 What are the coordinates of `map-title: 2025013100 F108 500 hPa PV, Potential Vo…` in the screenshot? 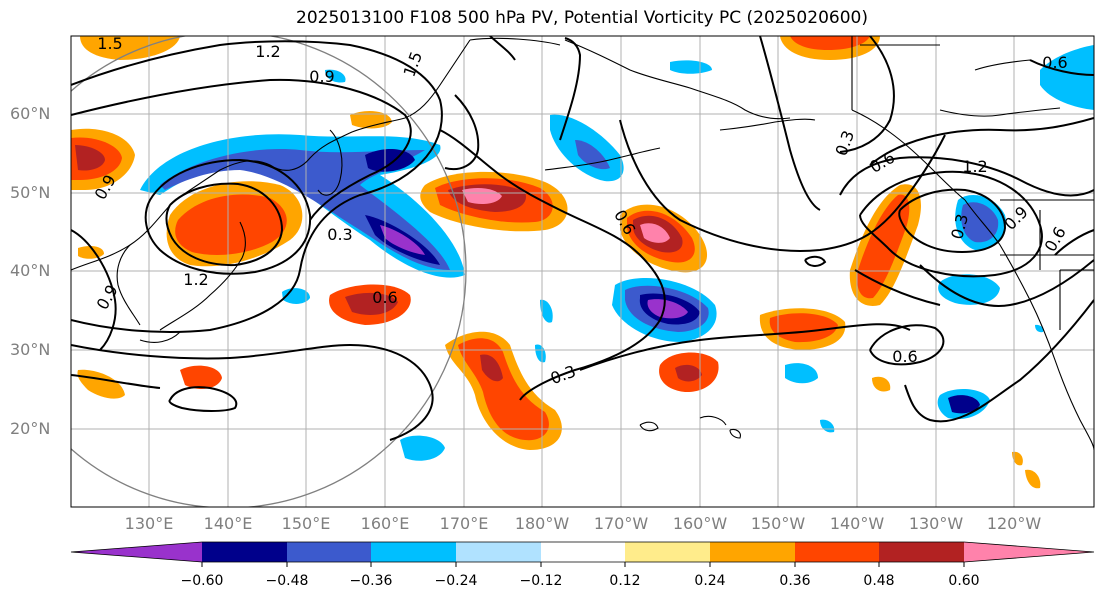 It's located at (582, 18).